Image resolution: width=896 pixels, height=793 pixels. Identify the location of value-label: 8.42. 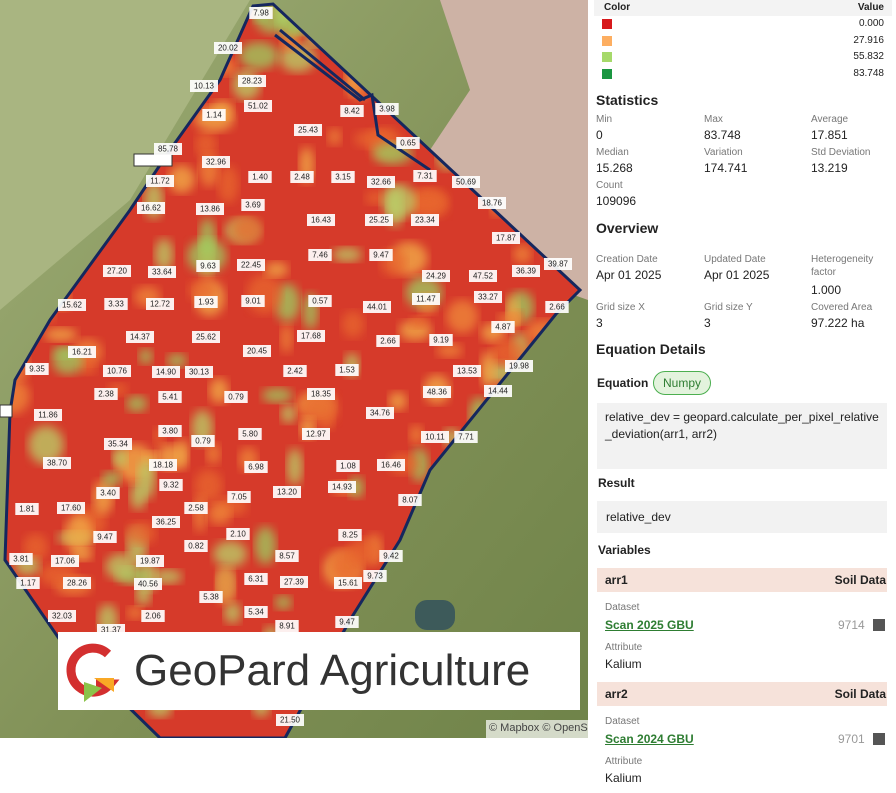
(352, 111).